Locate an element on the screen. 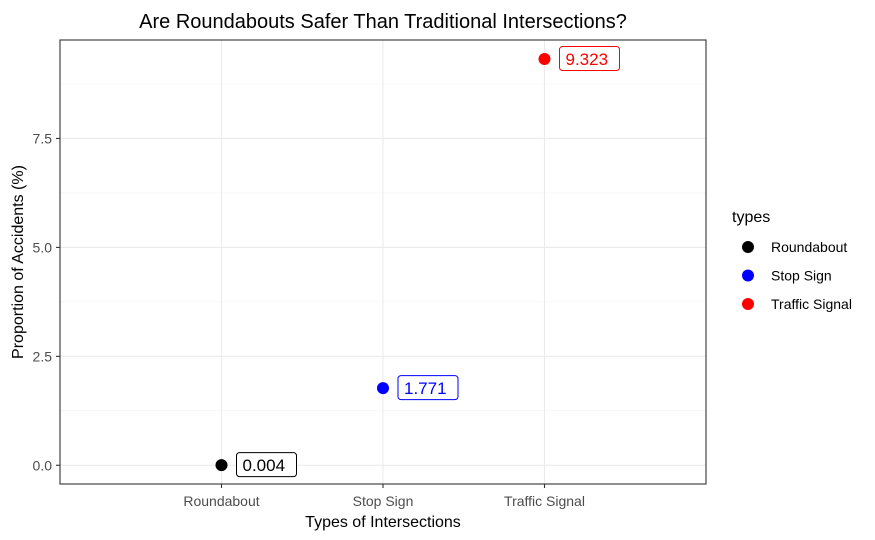  legend-title: types is located at coordinates (751, 217).